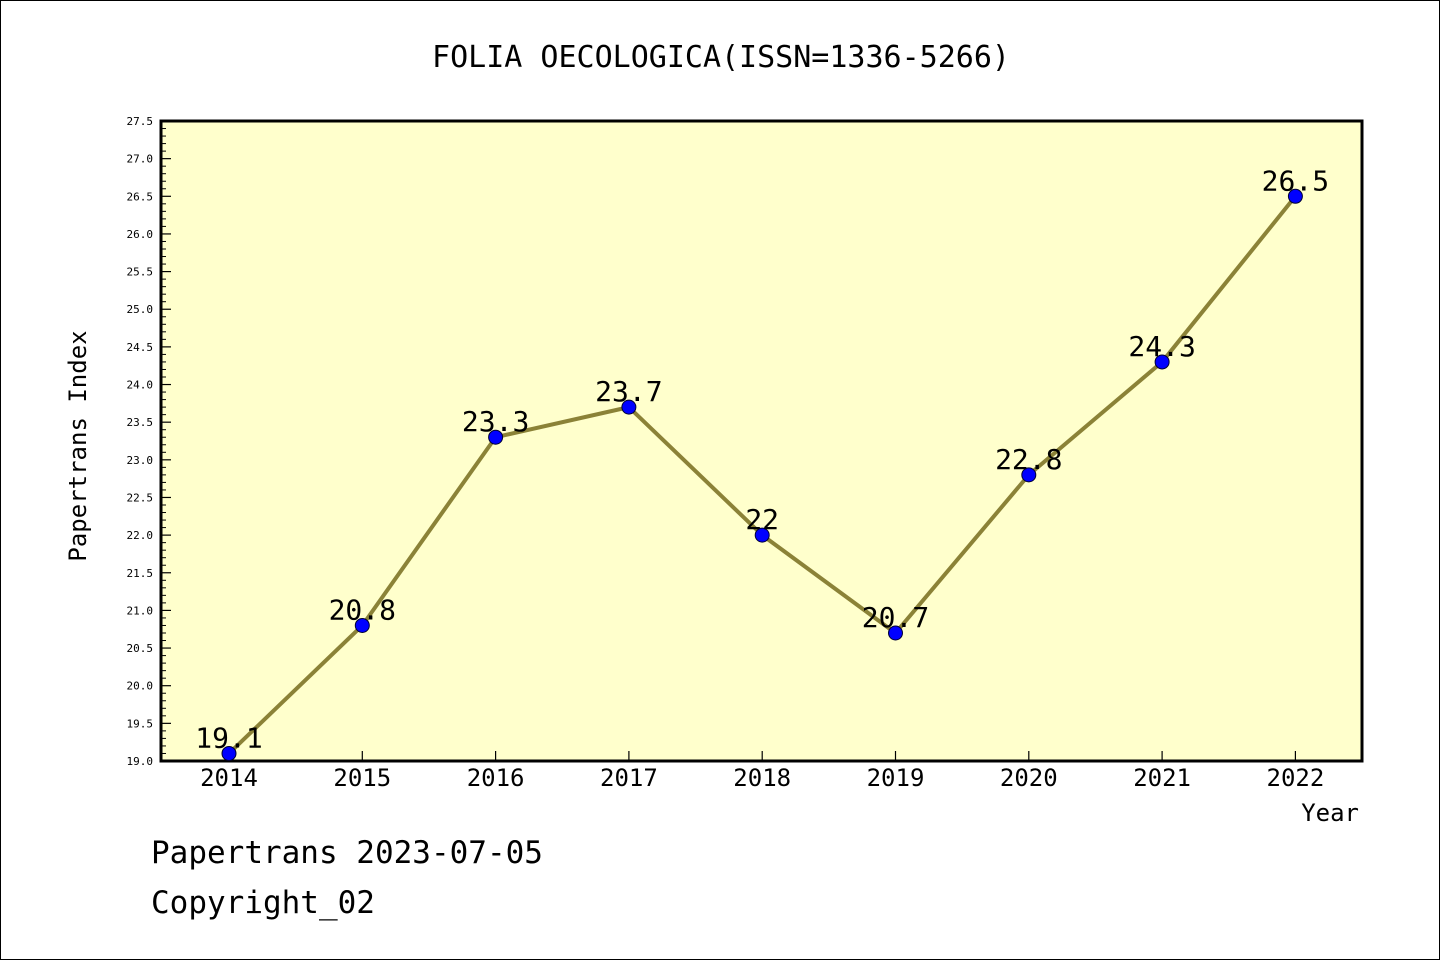  I want to click on data-label: 19.1, so click(228, 737).